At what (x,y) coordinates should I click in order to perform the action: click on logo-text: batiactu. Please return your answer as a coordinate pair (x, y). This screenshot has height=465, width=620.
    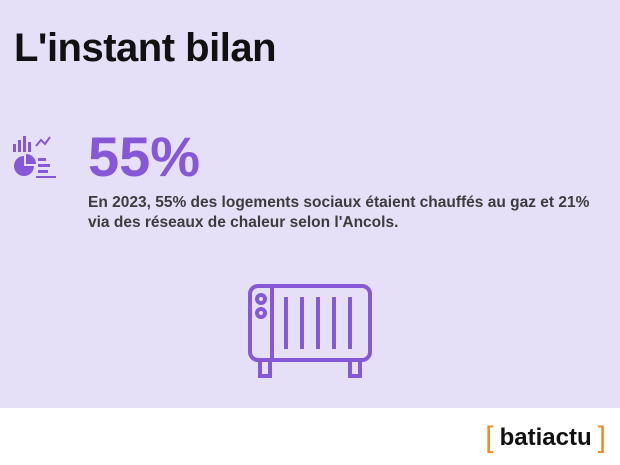
    Looking at the image, I should click on (545, 437).